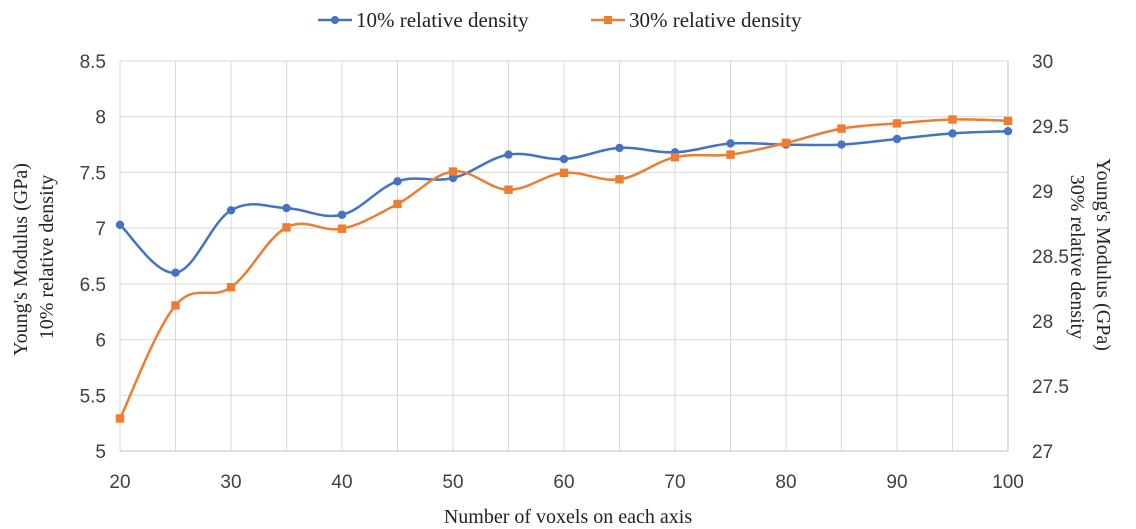 Image resolution: width=1136 pixels, height=529 pixels. I want to click on legend-item-30pct: 30% relative density, so click(696, 20).